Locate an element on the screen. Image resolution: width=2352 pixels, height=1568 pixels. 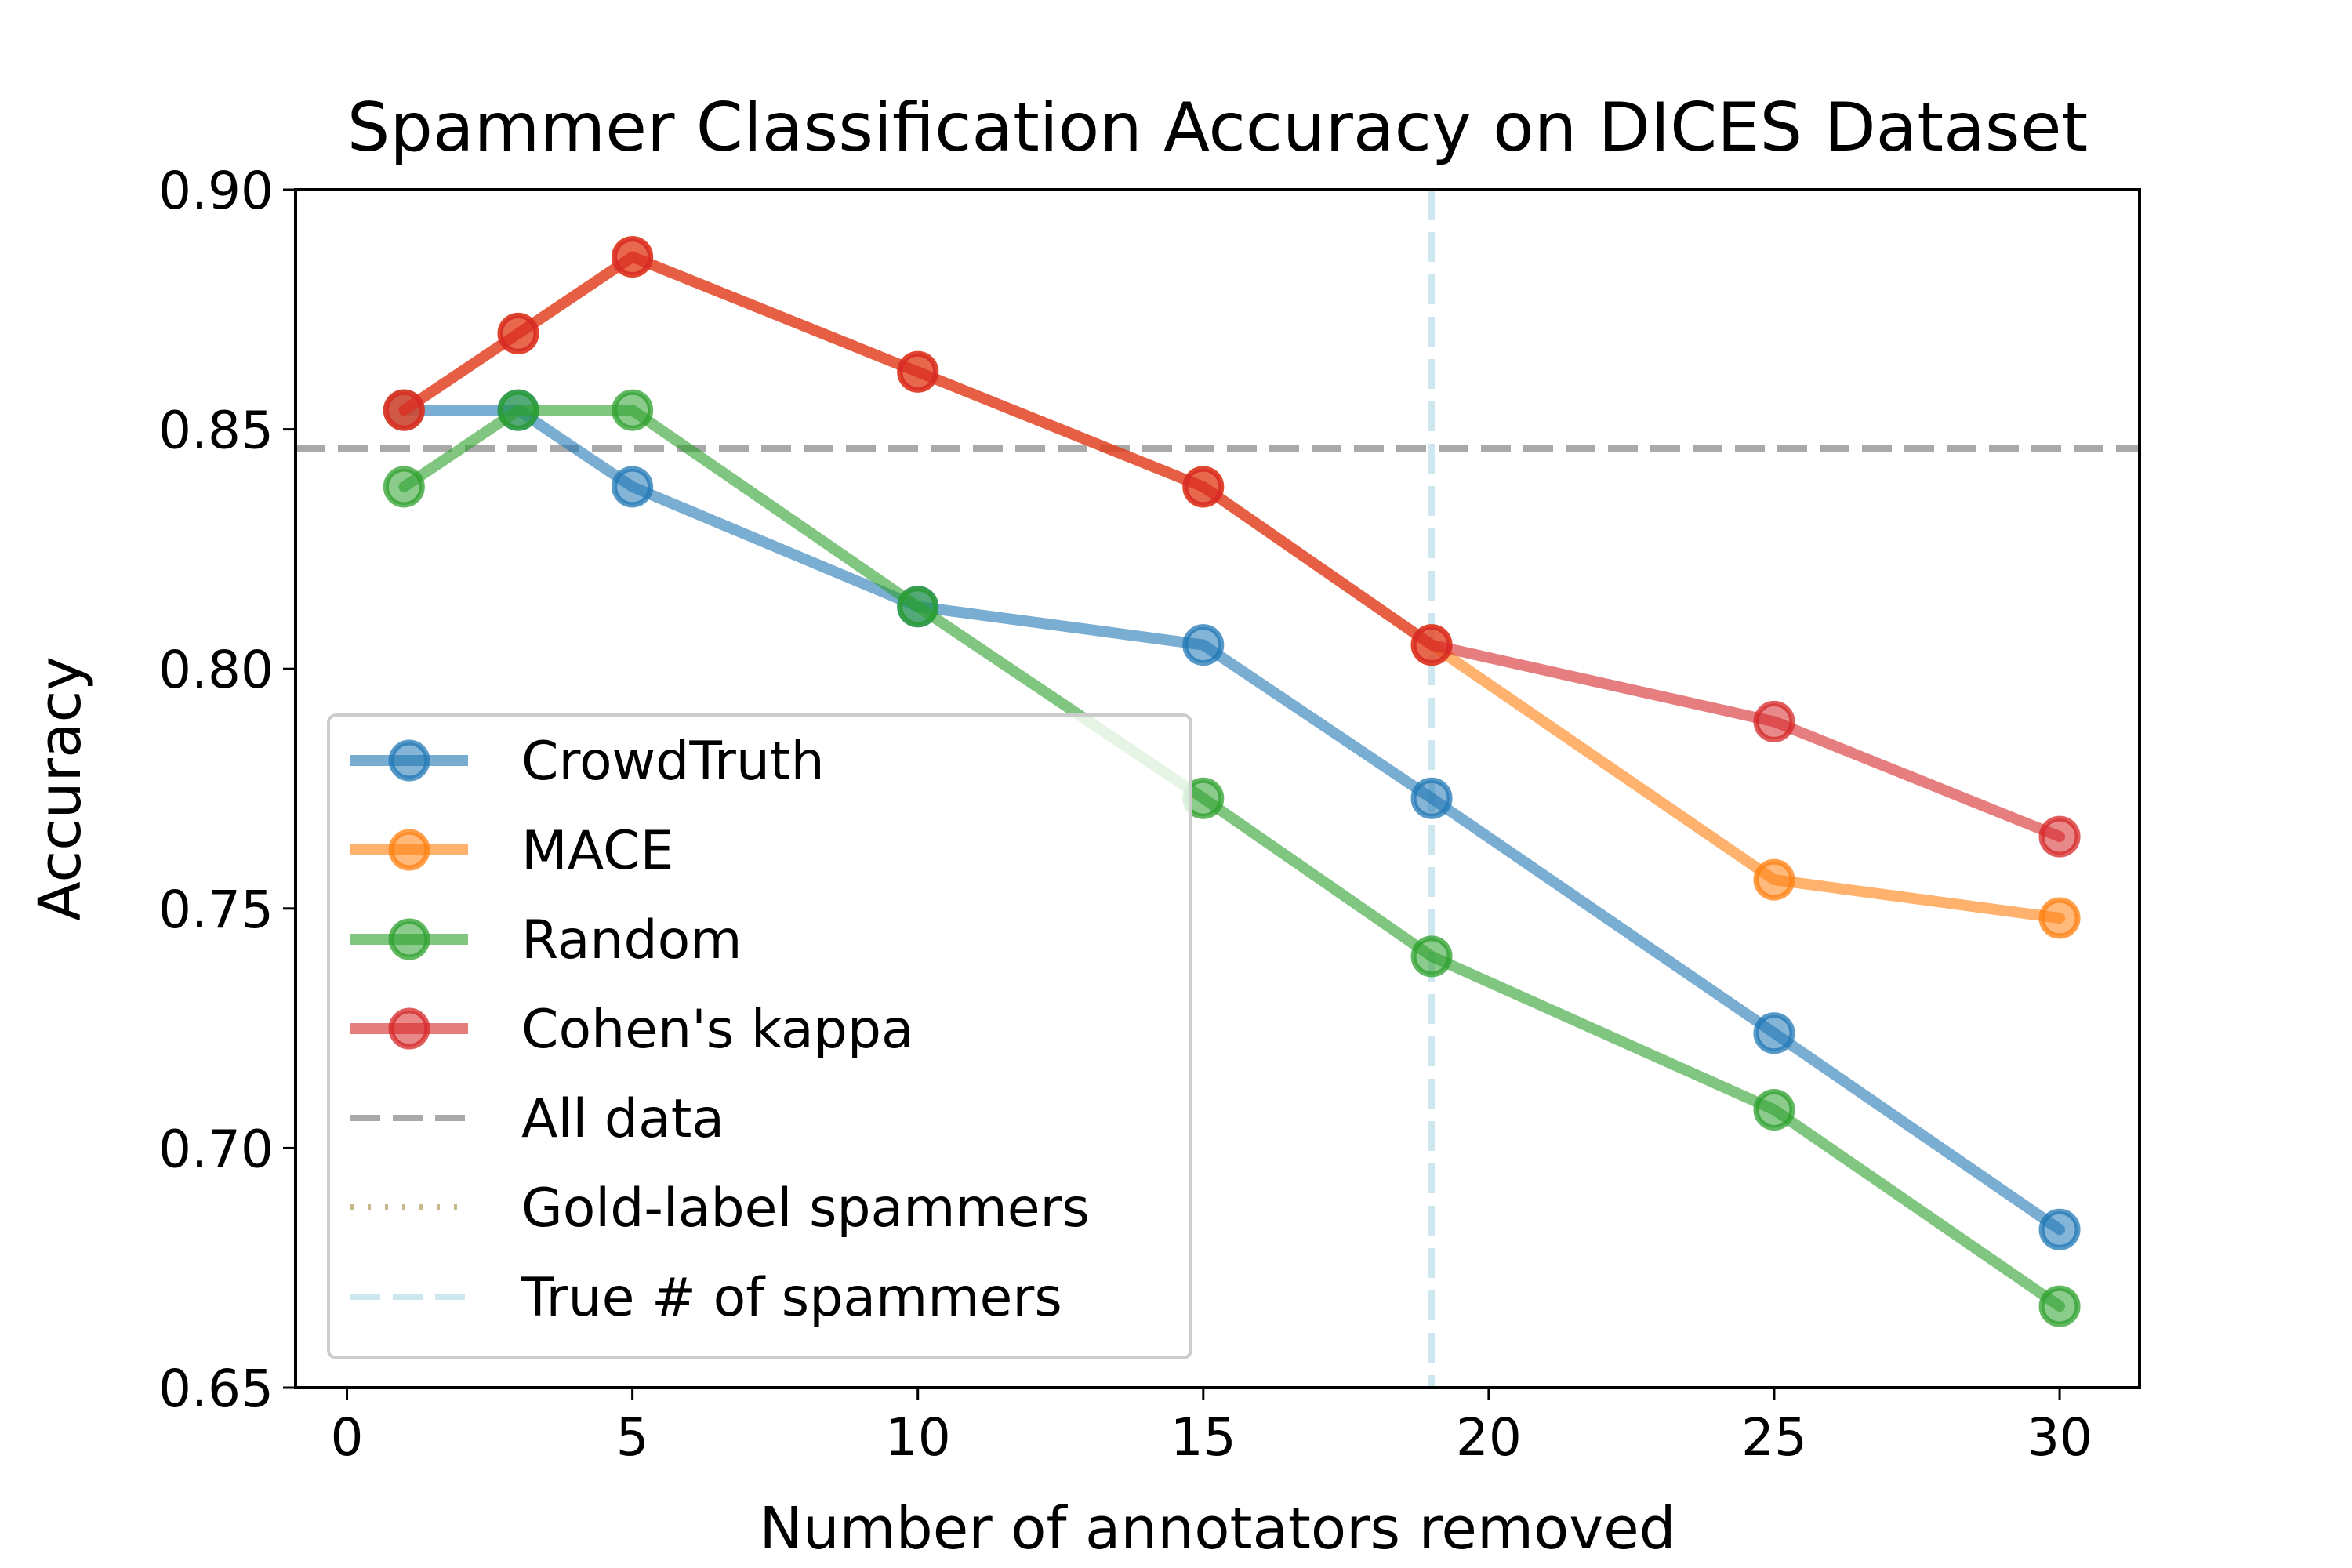
y-tick-label-5: 0.90 is located at coordinates (216, 191).